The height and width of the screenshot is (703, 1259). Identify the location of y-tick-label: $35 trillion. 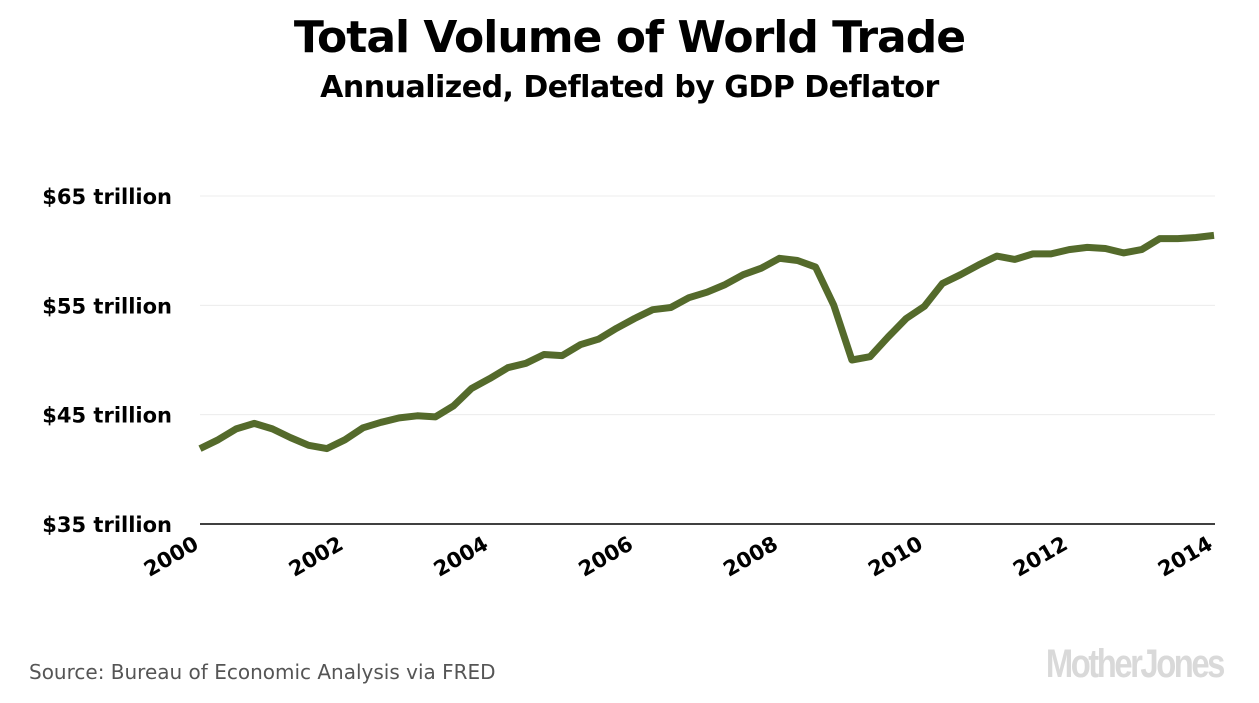
(107, 525).